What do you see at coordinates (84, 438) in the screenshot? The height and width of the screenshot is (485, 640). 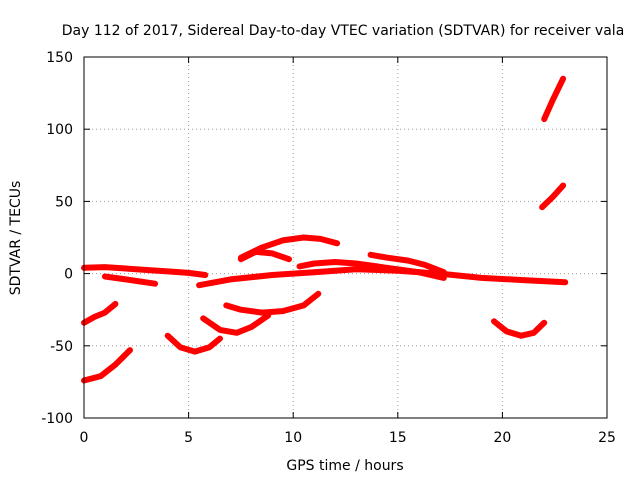 I see `x-tick-label: 0` at bounding box center [84, 438].